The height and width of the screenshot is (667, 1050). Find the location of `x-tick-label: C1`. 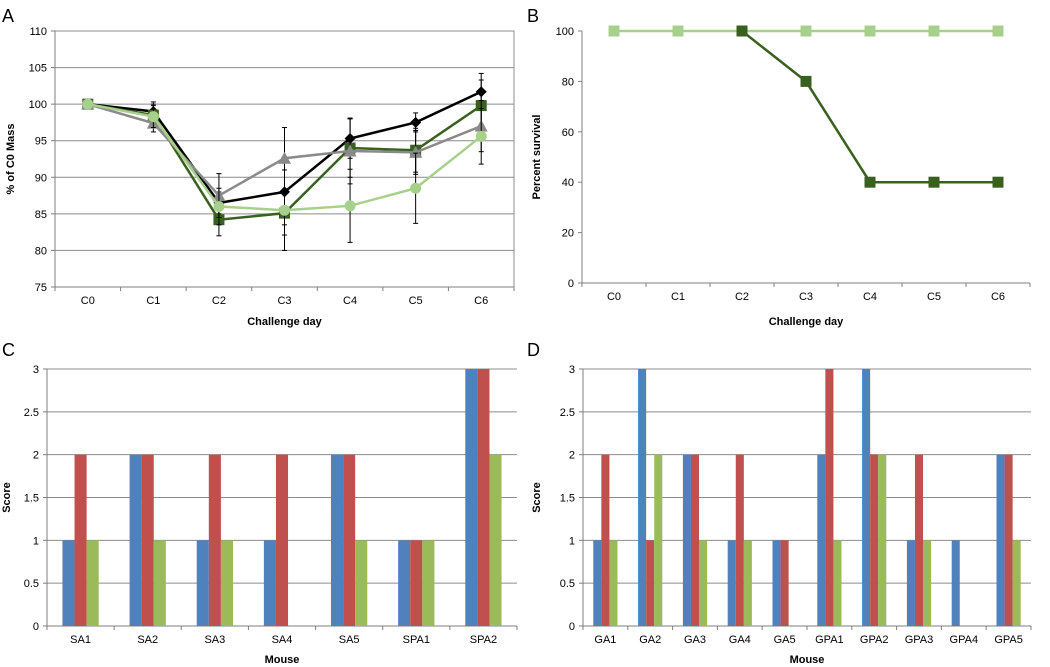

x-tick-label: C1 is located at coordinates (678, 297).